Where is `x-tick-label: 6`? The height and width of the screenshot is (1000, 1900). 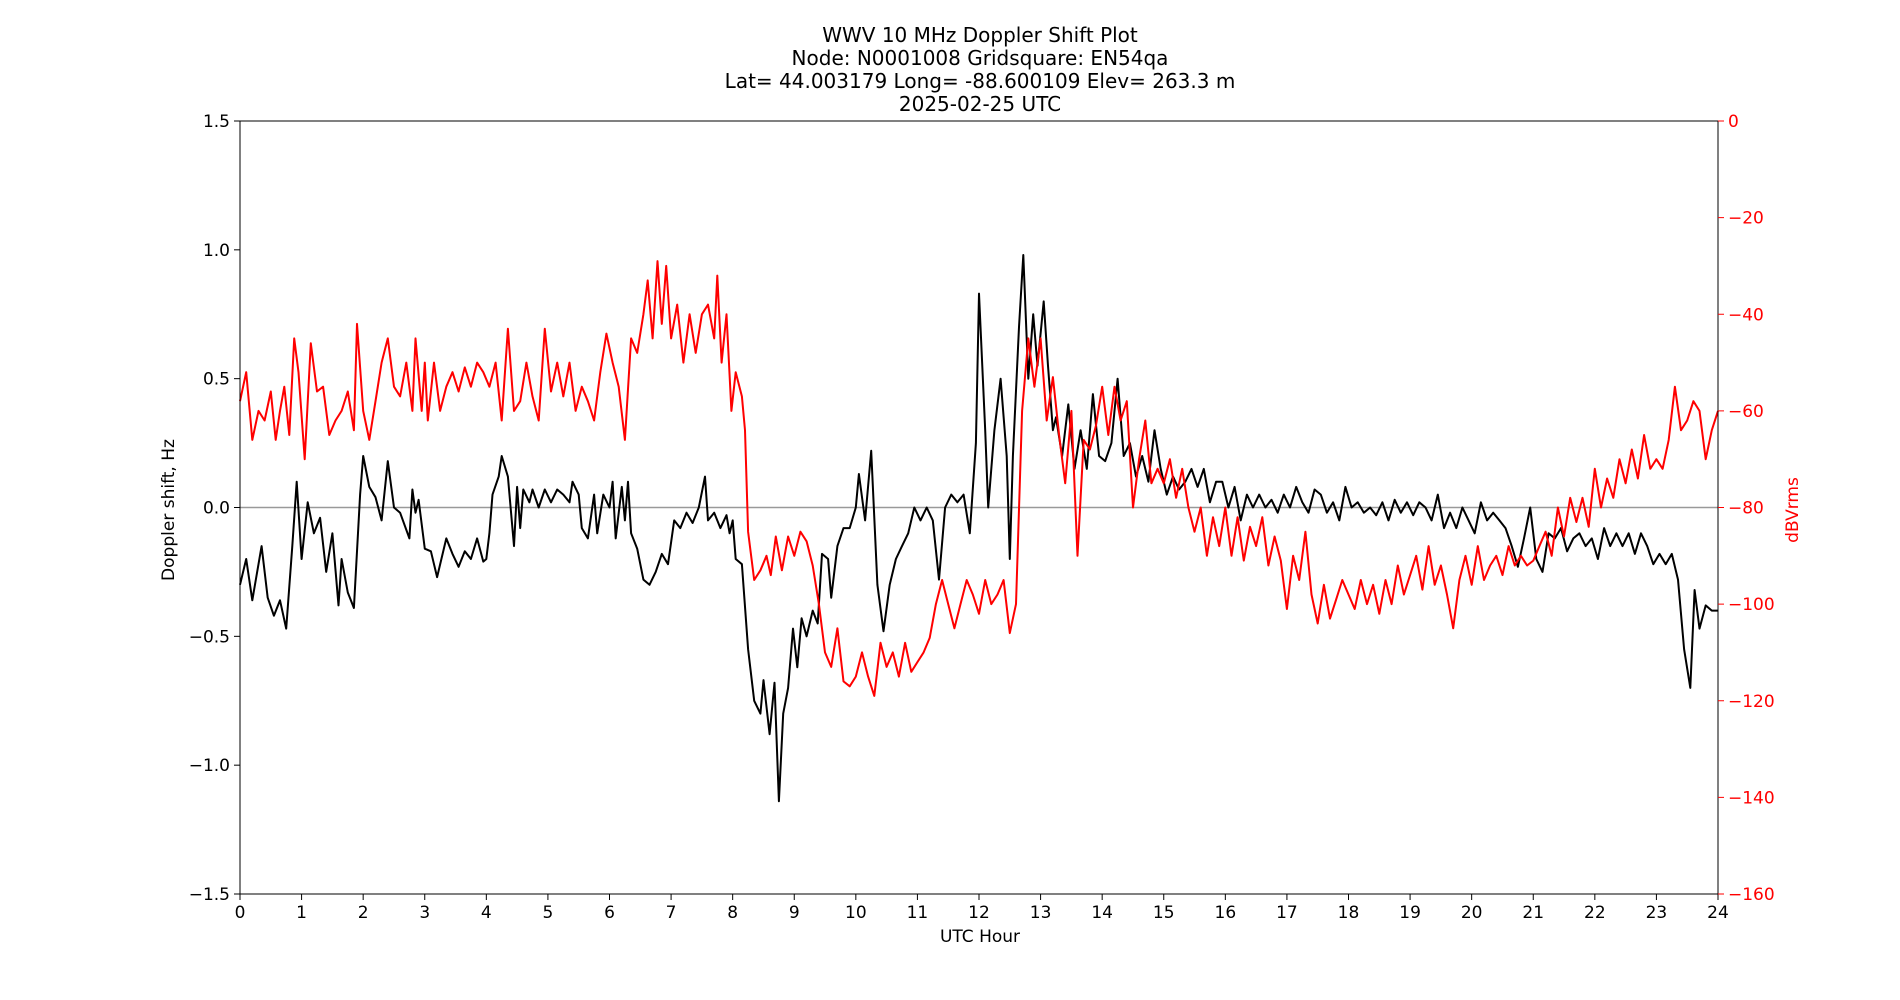 x-tick-label: 6 is located at coordinates (609, 913).